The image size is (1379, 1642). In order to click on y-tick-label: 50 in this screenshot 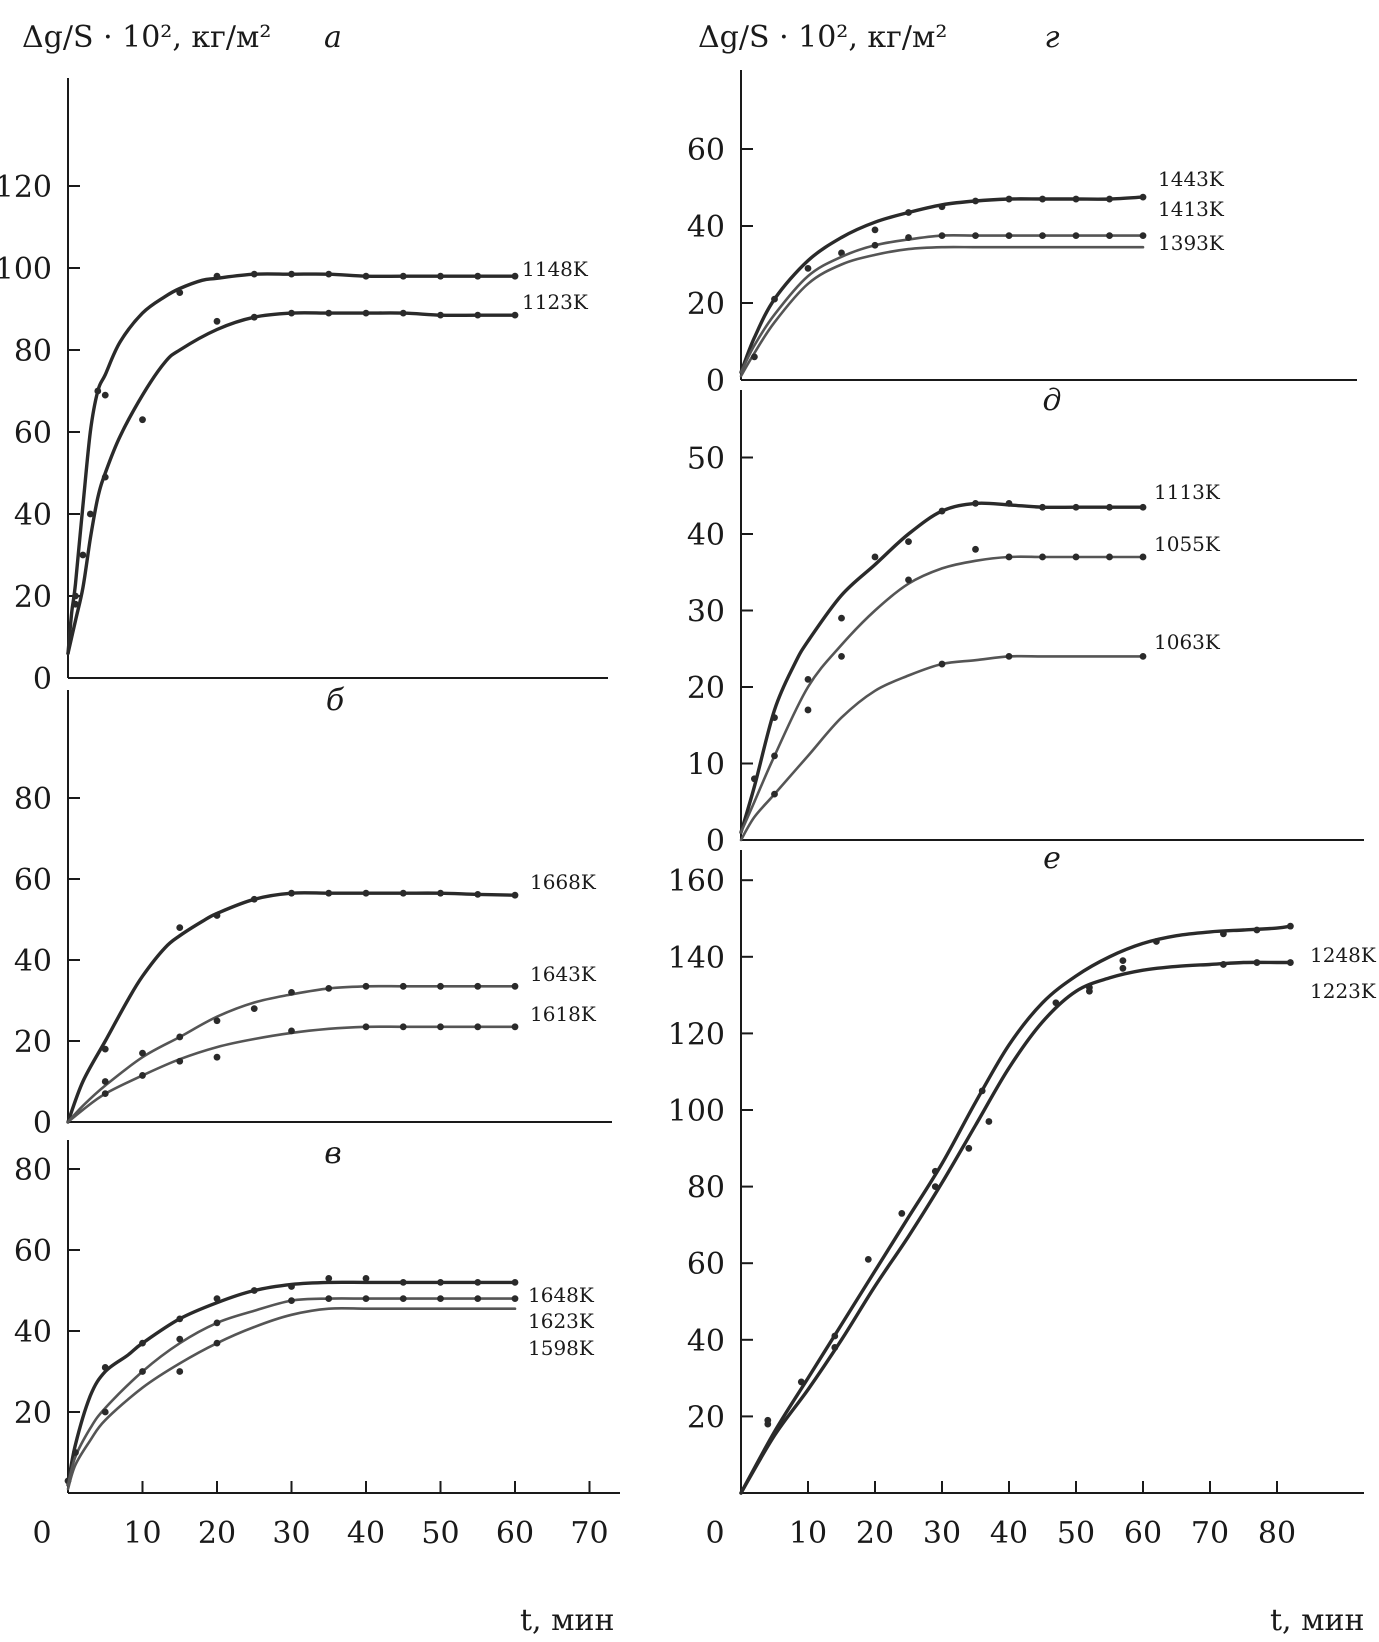, I will do `click(706, 459)`.